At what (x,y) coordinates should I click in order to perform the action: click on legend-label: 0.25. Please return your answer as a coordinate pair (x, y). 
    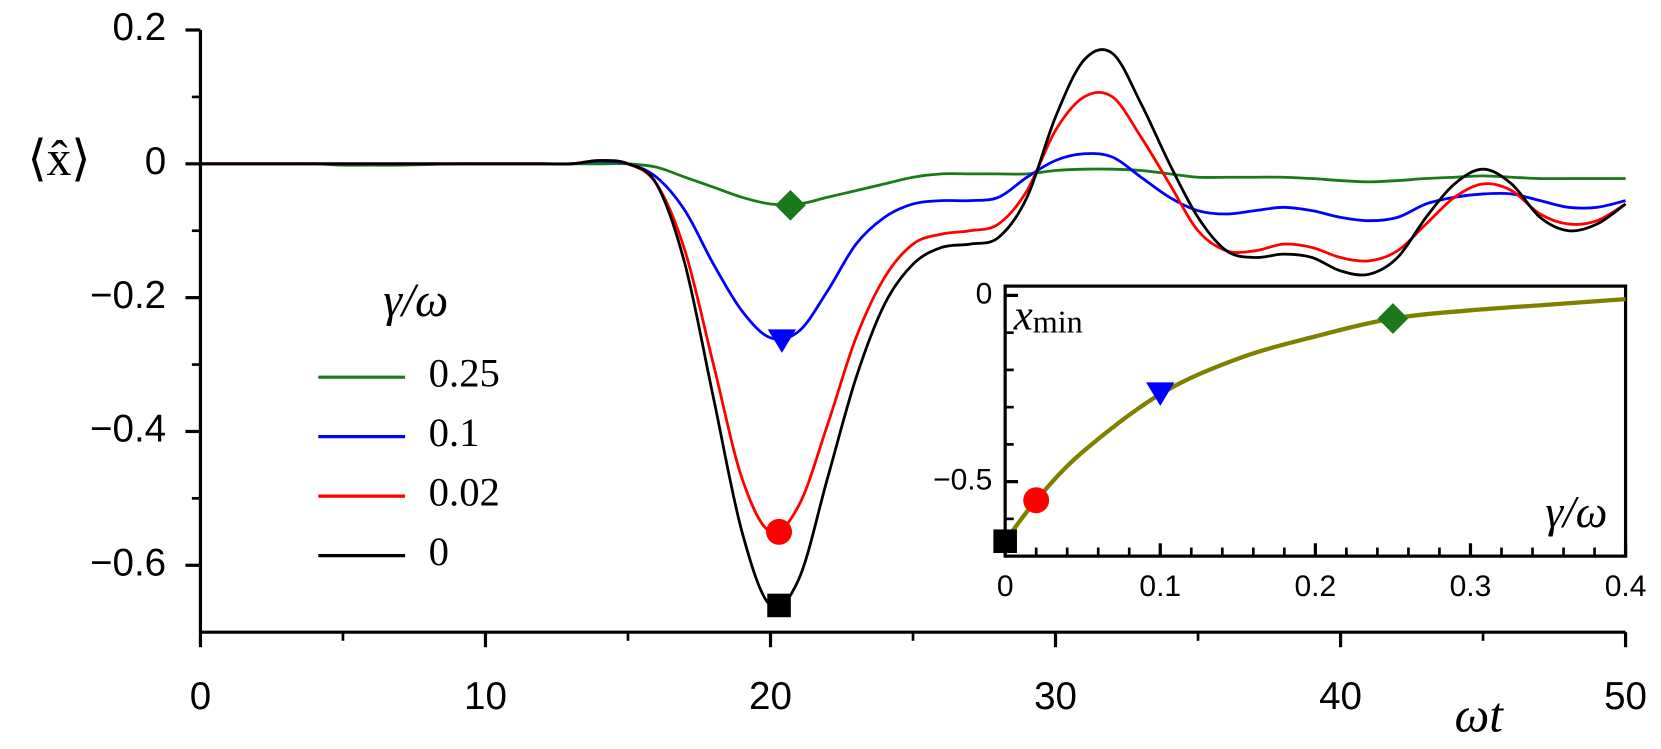
    Looking at the image, I should click on (464, 373).